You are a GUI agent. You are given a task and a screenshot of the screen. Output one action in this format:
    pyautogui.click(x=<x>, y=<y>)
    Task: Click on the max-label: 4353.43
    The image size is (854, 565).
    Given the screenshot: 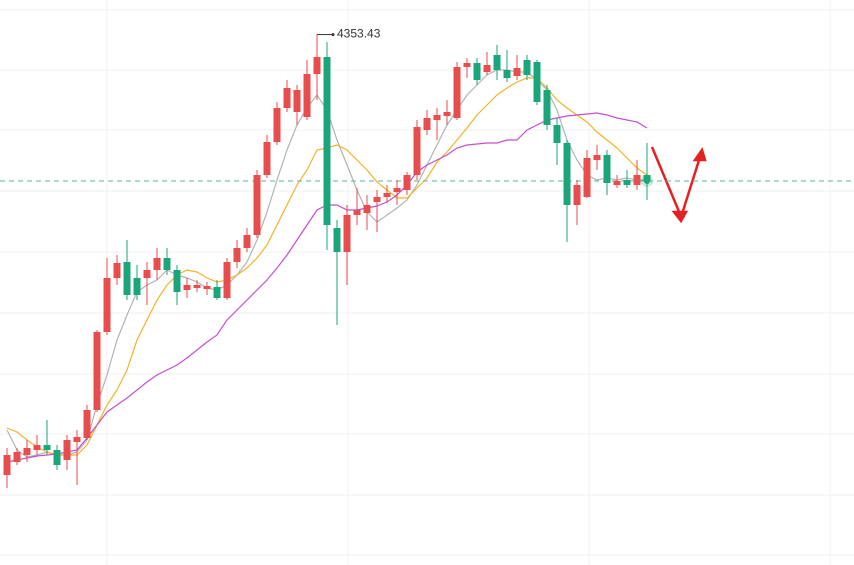 What is the action you would take?
    pyautogui.click(x=359, y=34)
    